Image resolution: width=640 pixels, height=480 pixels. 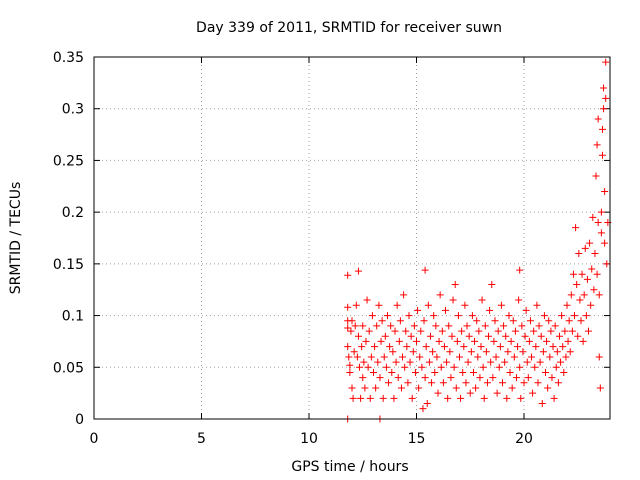 I want to click on y-axis-label: SRMTID / TECUs, so click(x=16, y=238).